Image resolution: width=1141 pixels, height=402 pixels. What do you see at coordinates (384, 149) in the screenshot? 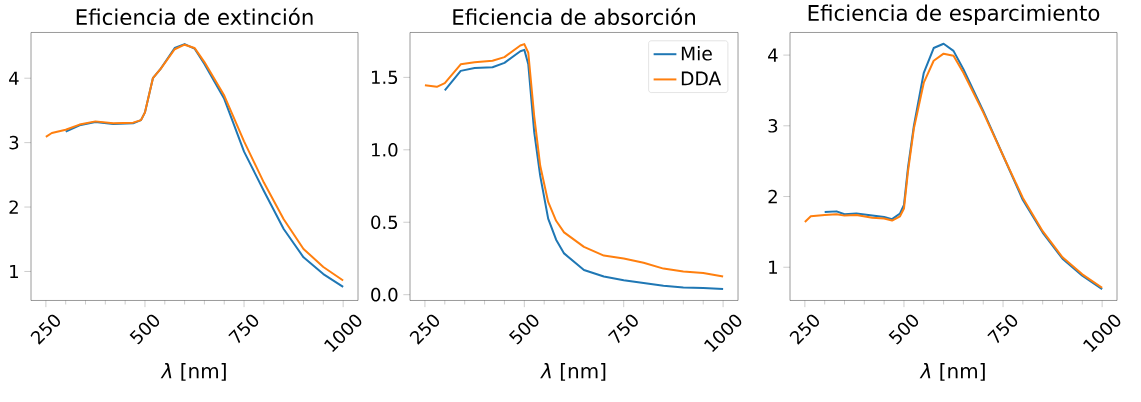
I see `y-tick-label: 1.0` at bounding box center [384, 149].